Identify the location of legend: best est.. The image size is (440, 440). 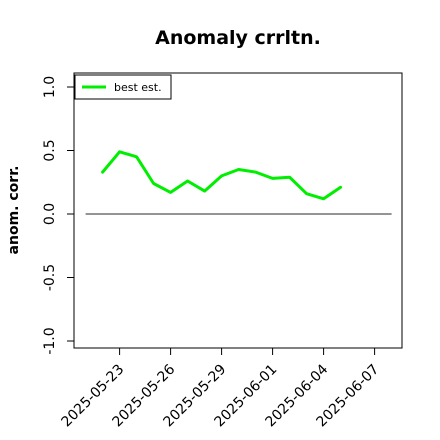
(123, 87).